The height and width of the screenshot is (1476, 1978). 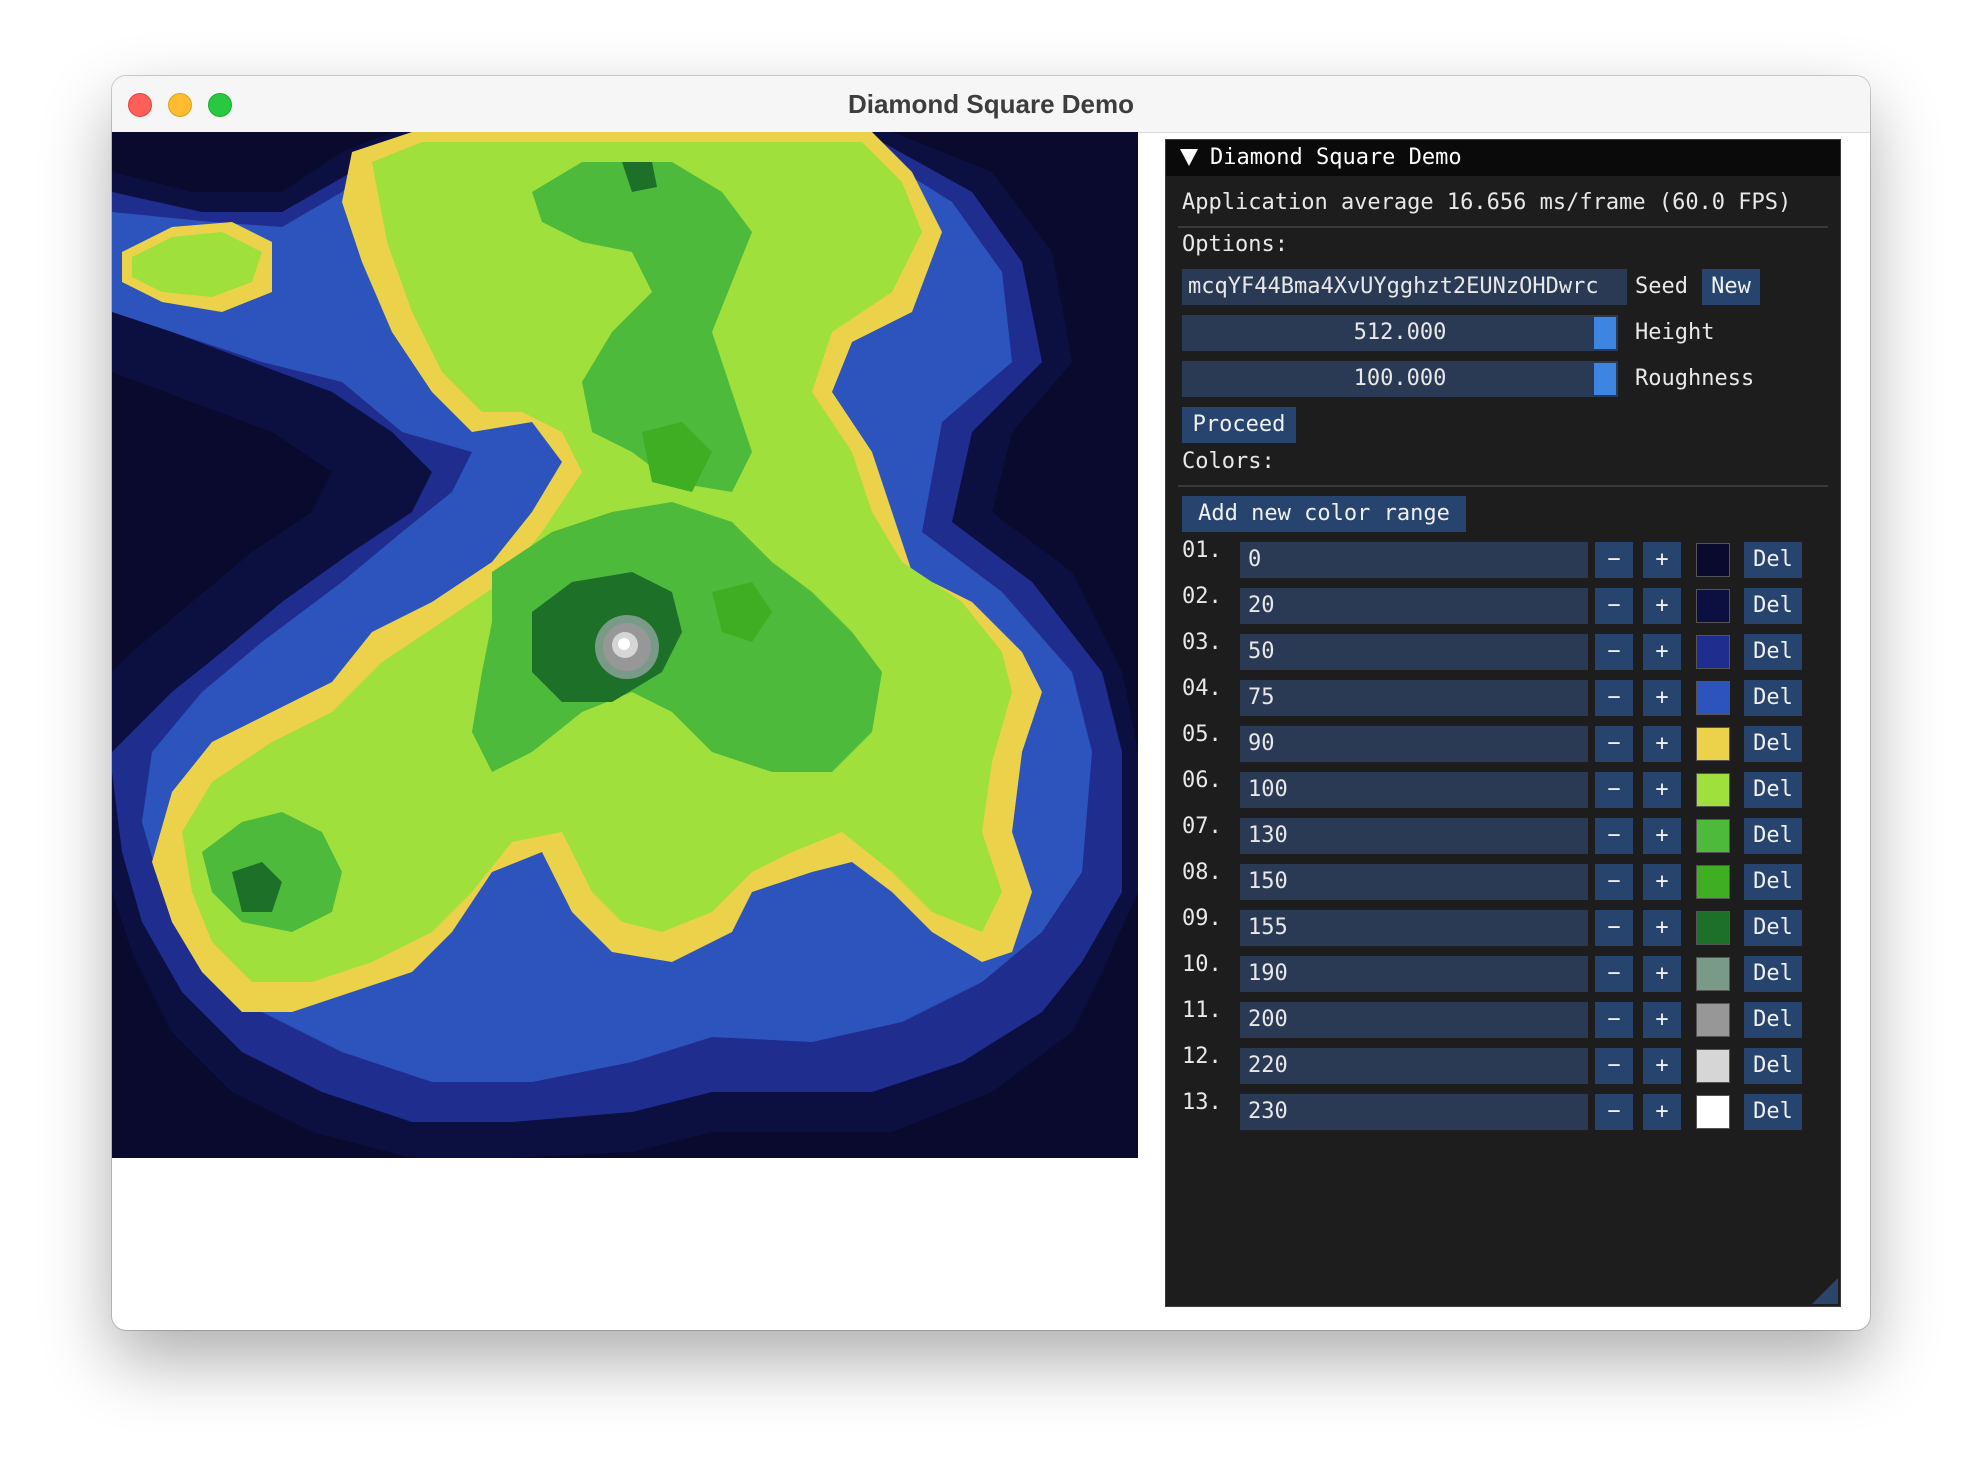 I want to click on title-bar: Diamond Square Demo, so click(x=991, y=104).